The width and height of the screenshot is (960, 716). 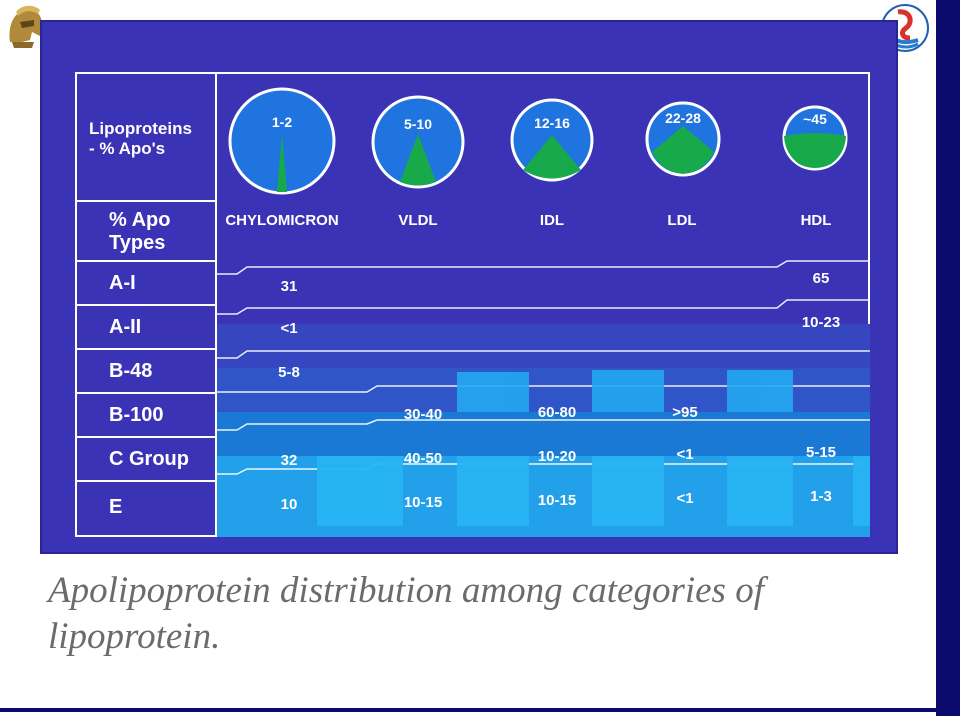 What do you see at coordinates (26, 26) in the screenshot?
I see `helmet-logo-icon` at bounding box center [26, 26].